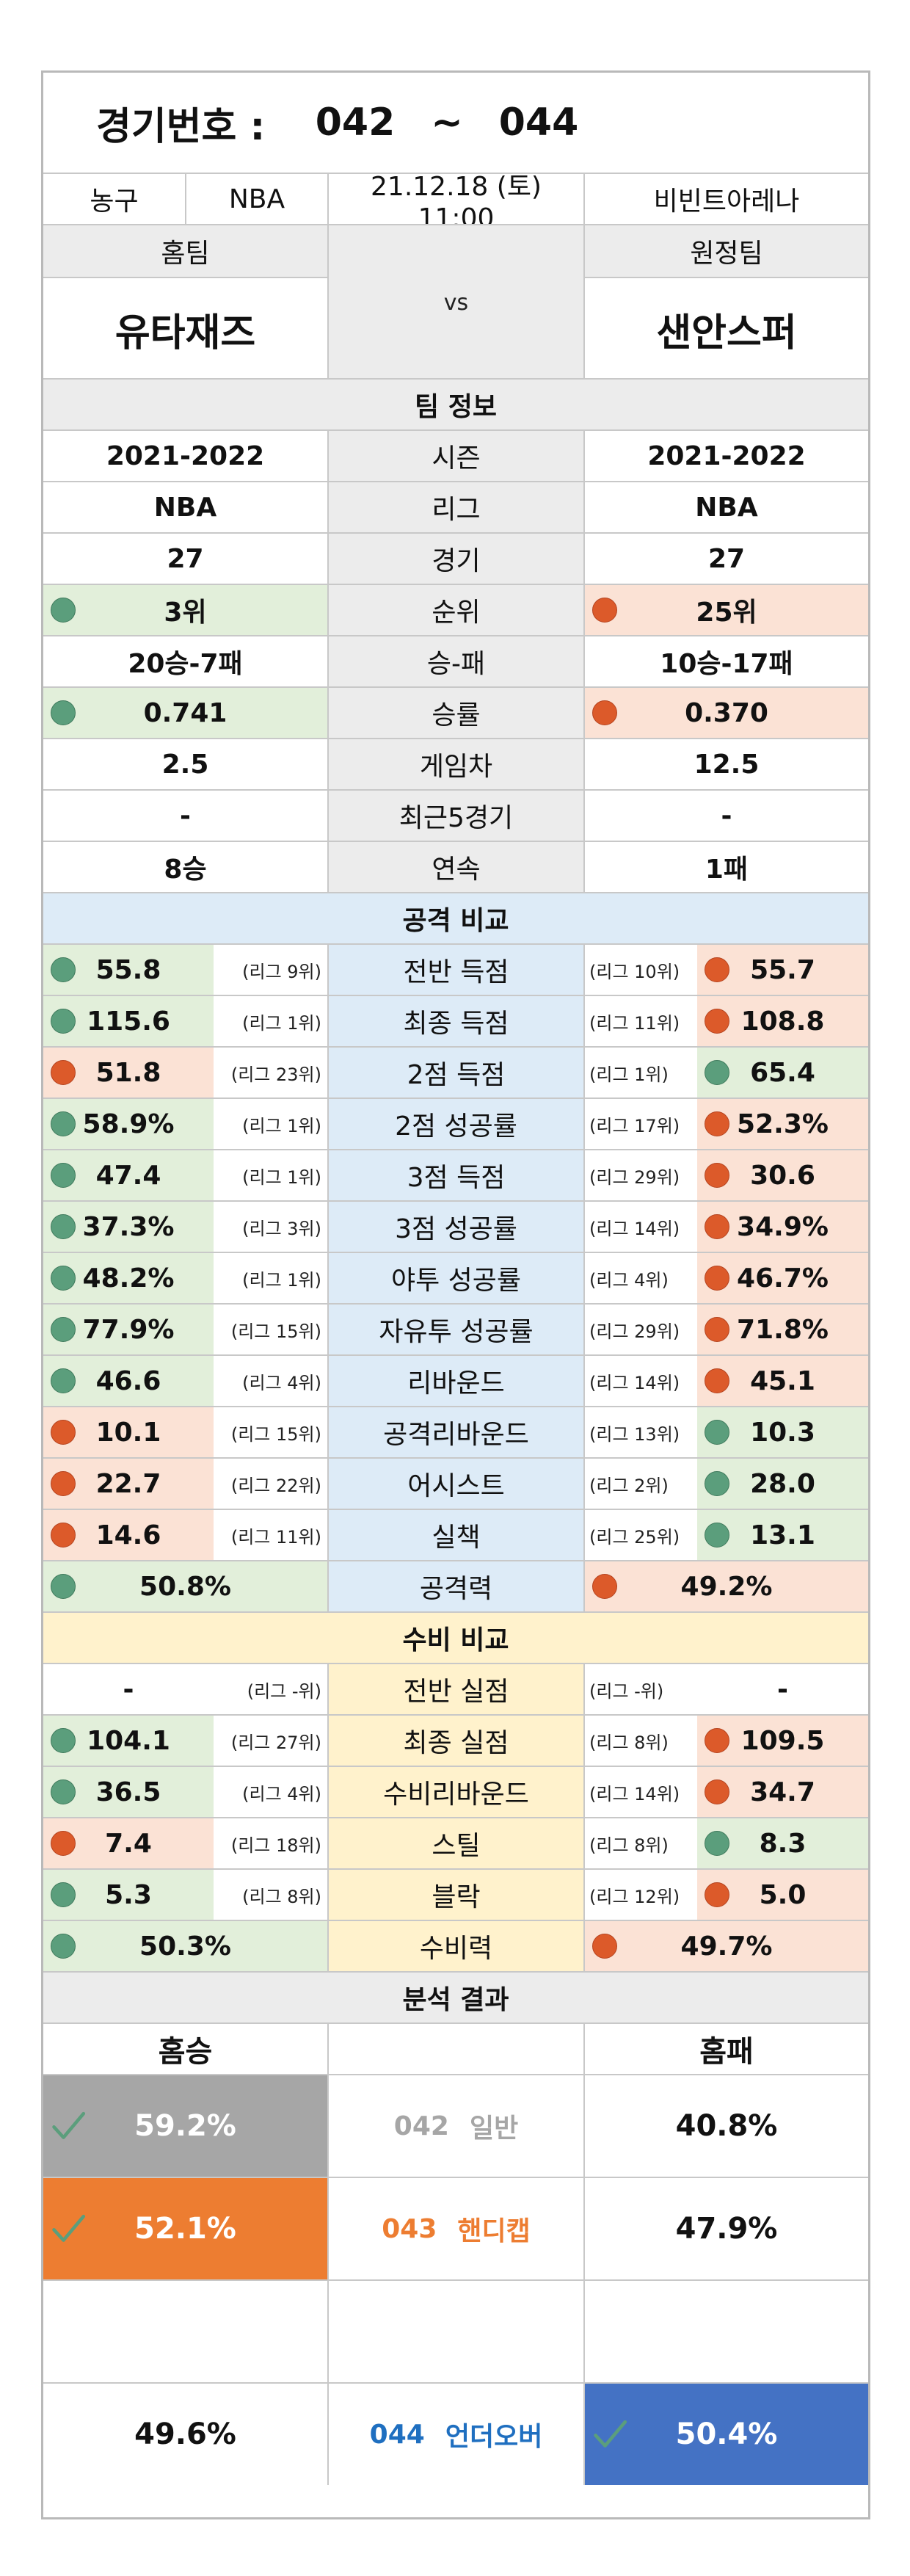 Image resolution: width=910 pixels, height=2576 pixels. I want to click on defense-away-value-cell: 109.5, so click(782, 1741).